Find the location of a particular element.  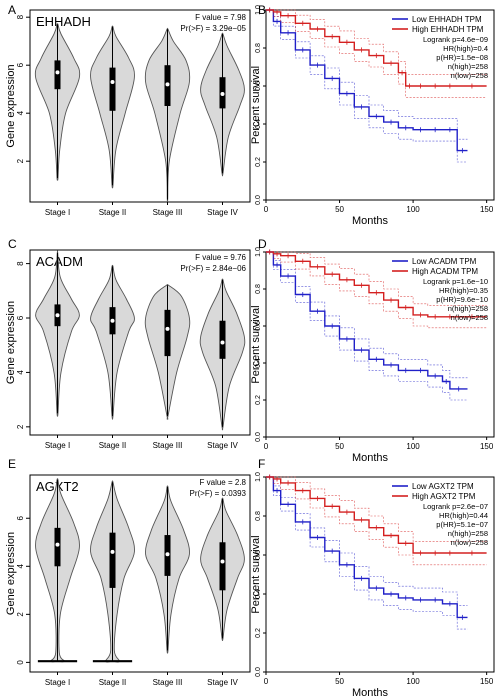

stats-line: Logrank p=4.6e−09 is located at coordinates (455, 39).